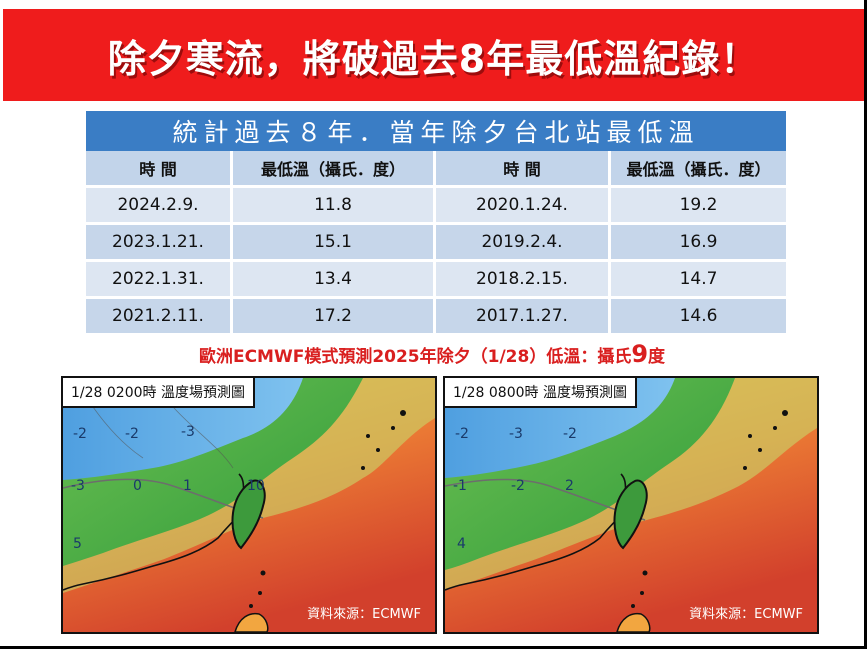 Image resolution: width=867 pixels, height=649 pixels. I want to click on page-title: 除夕寒流，將破過去8年最低溫紀錄！, so click(433, 58).